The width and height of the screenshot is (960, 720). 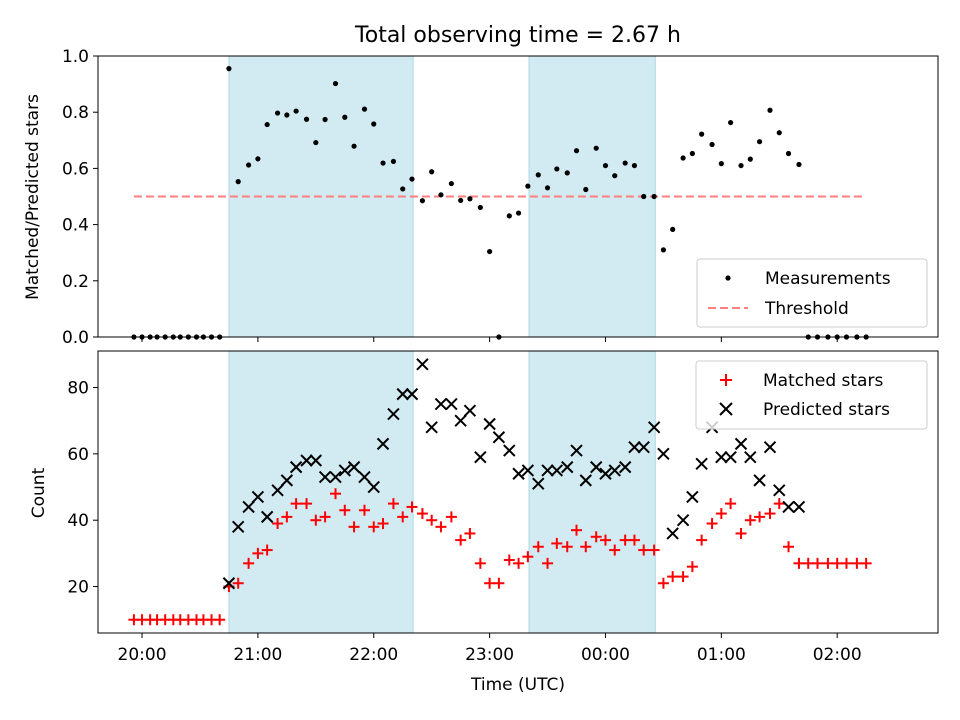 I want to click on top-legend: Measurements Threshold, so click(x=812, y=293).